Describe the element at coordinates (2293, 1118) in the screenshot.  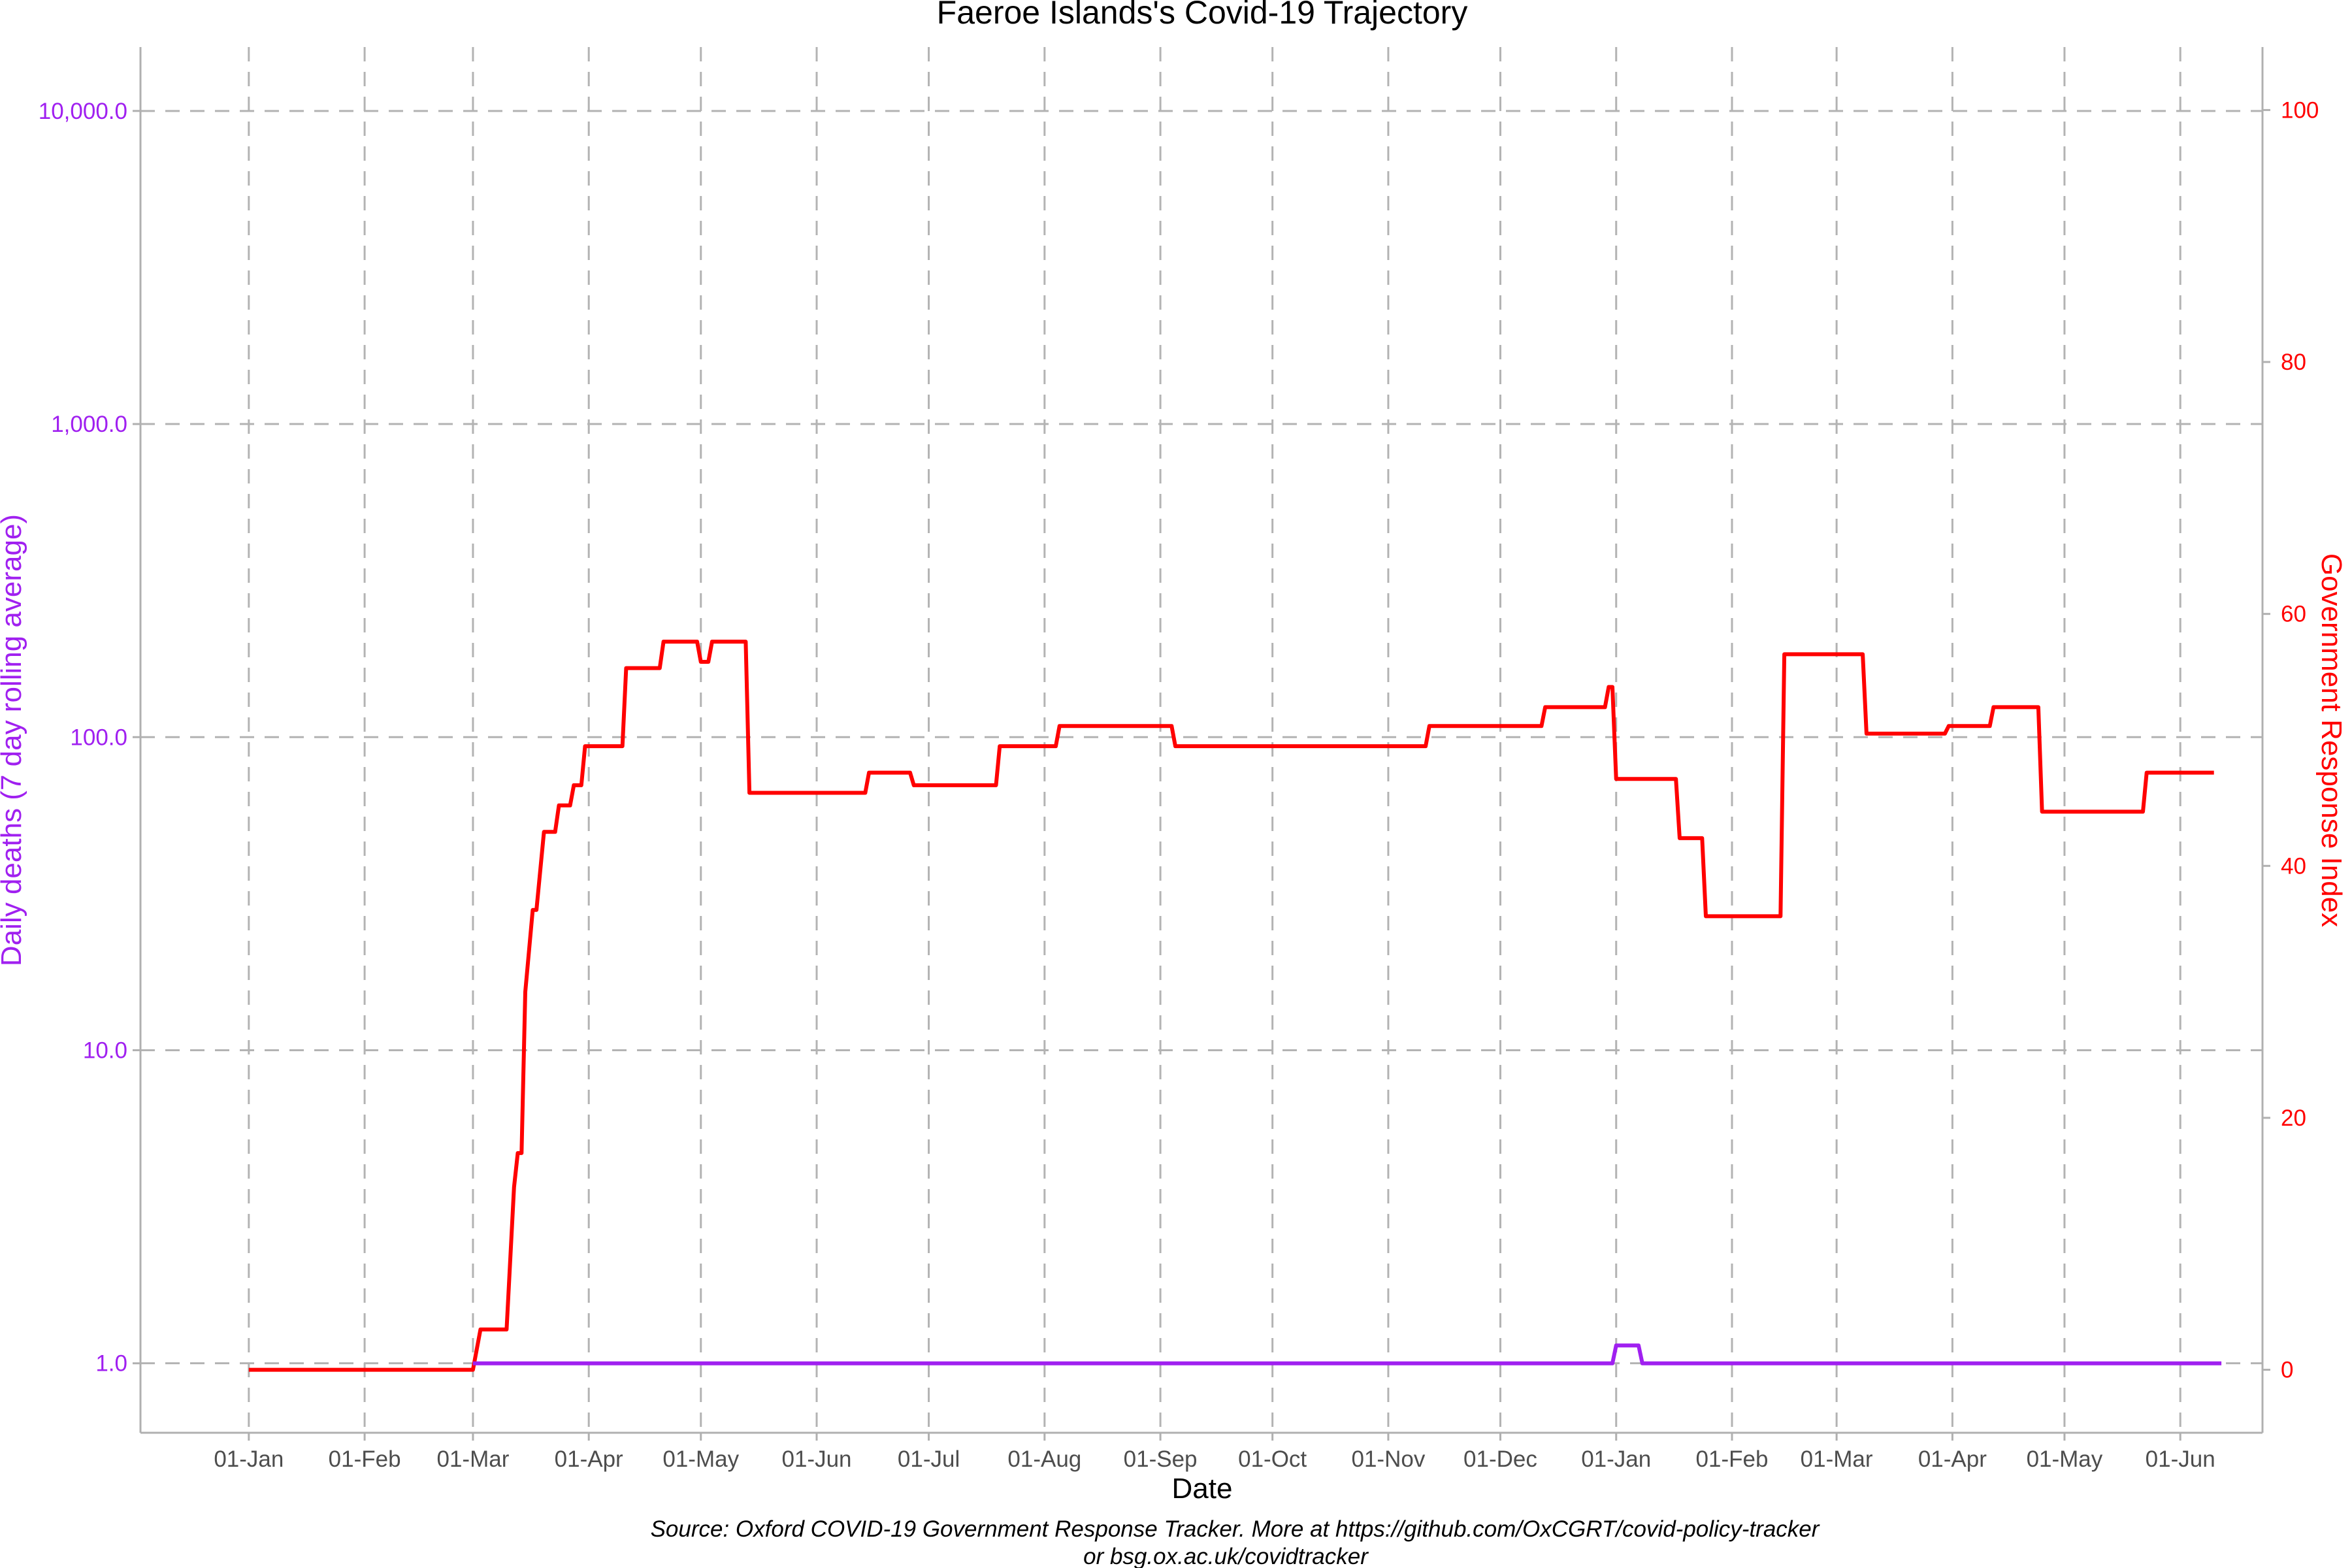
I see `y-right-tick-label: 20` at that location.